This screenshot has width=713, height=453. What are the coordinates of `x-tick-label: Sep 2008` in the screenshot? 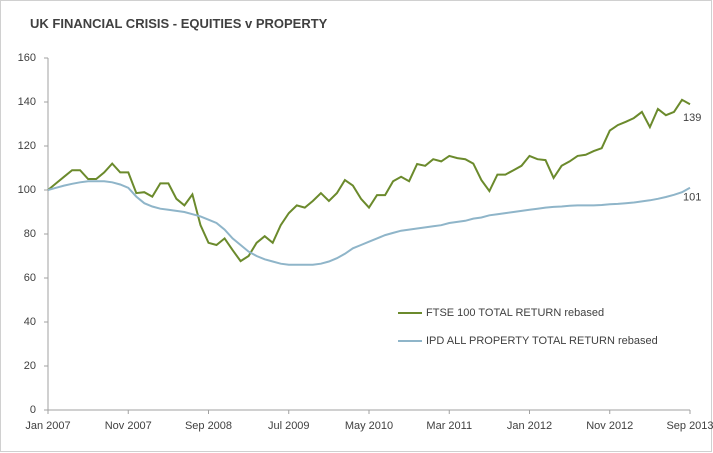 It's located at (208, 426).